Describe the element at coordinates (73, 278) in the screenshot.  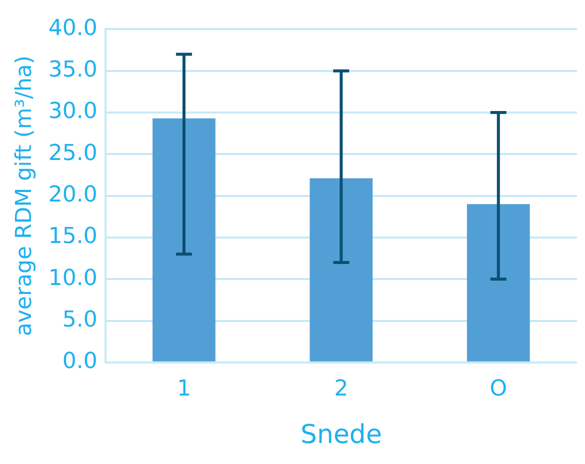
I see `y-tick-label: 10.0` at that location.